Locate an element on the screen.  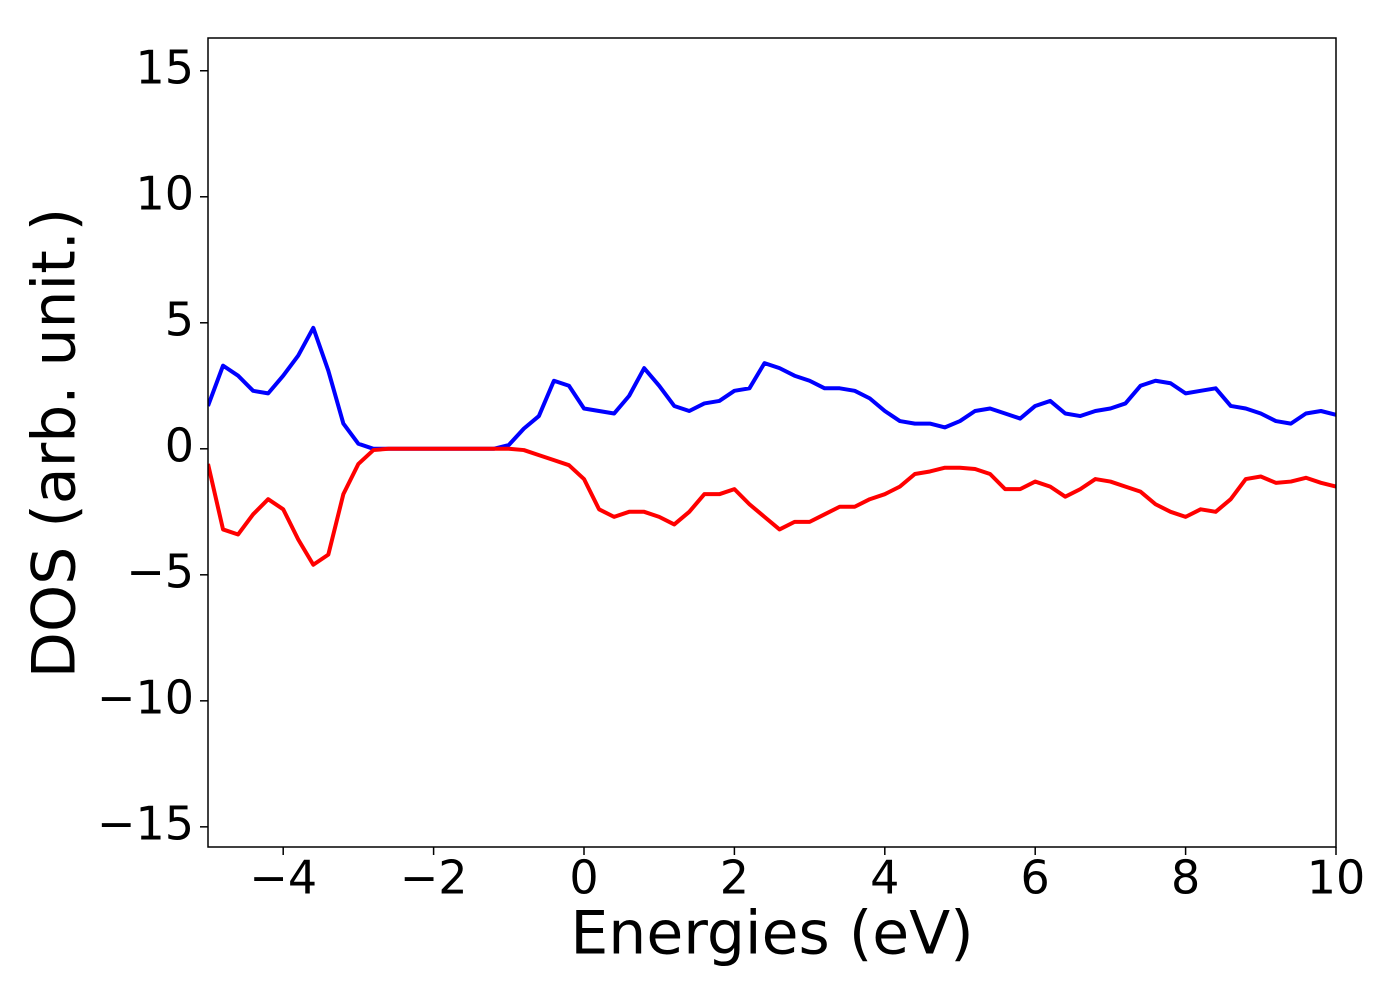
x-tick-label: 0 is located at coordinates (583, 878).